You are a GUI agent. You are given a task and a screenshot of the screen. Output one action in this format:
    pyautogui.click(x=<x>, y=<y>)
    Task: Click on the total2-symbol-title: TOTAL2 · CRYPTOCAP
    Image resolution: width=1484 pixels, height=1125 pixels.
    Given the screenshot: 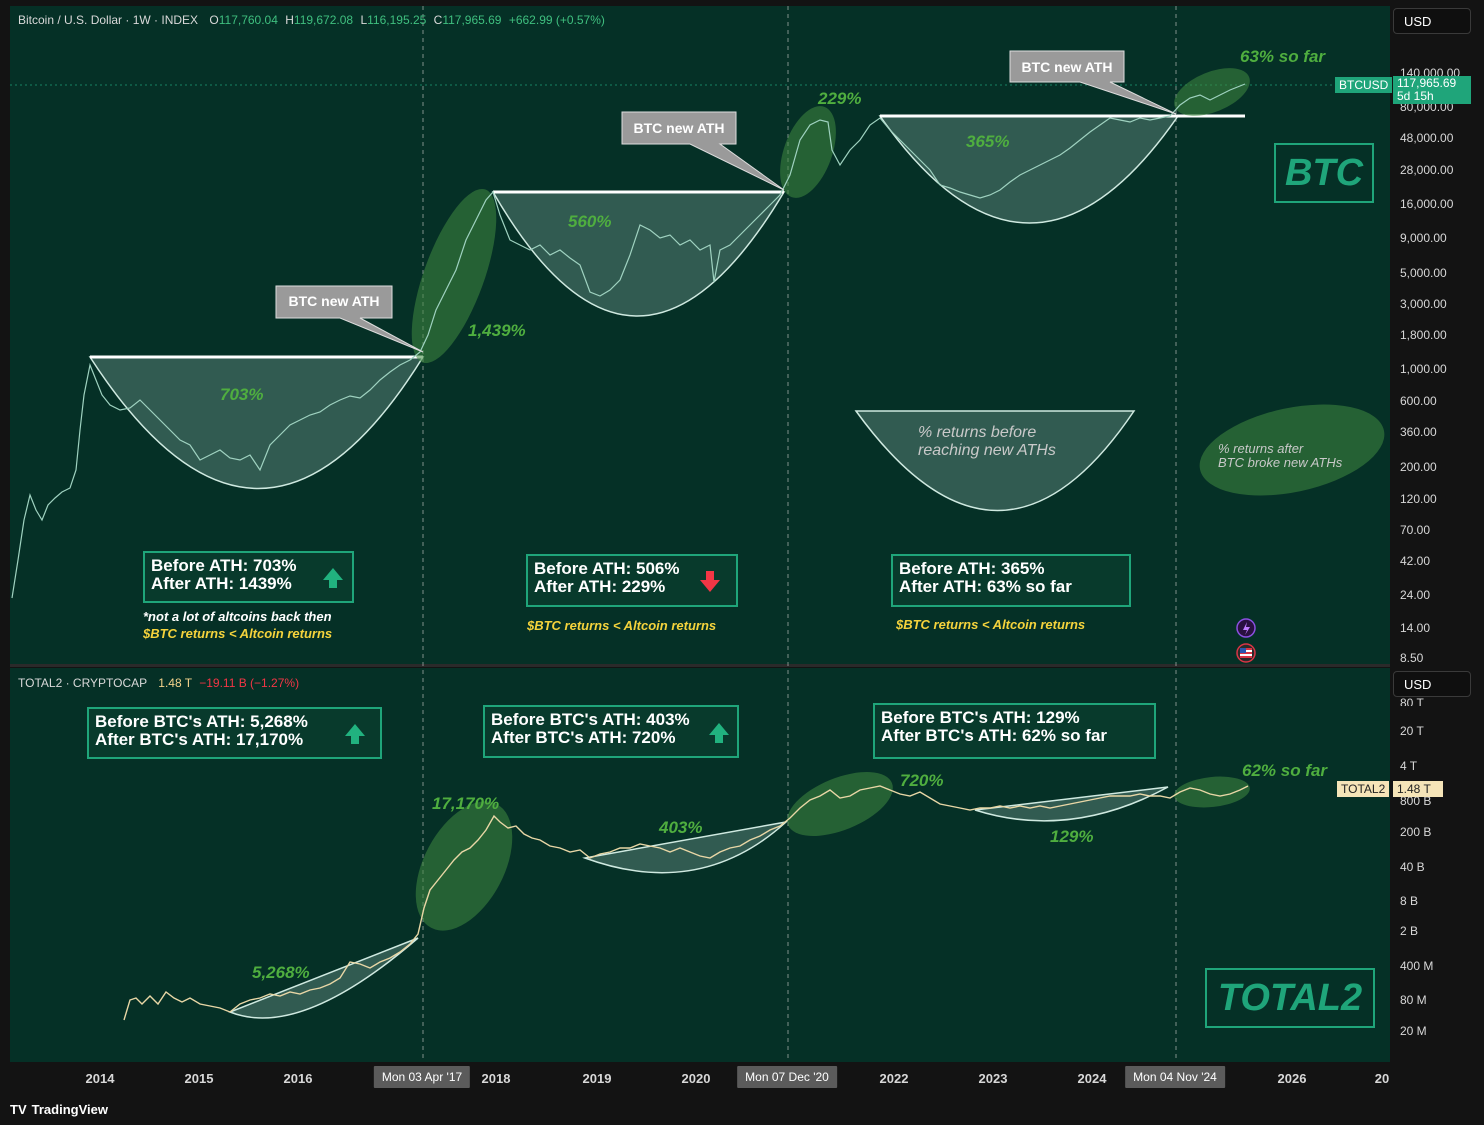 What is the action you would take?
    pyautogui.click(x=82, y=683)
    